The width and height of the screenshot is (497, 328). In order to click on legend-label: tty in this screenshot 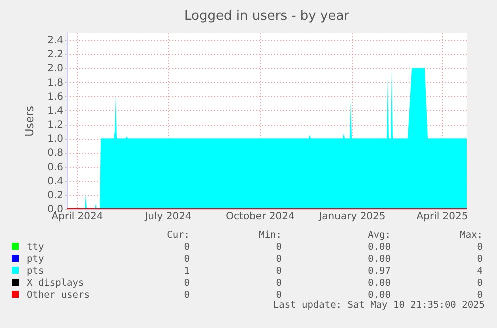, I will do `click(36, 247)`.